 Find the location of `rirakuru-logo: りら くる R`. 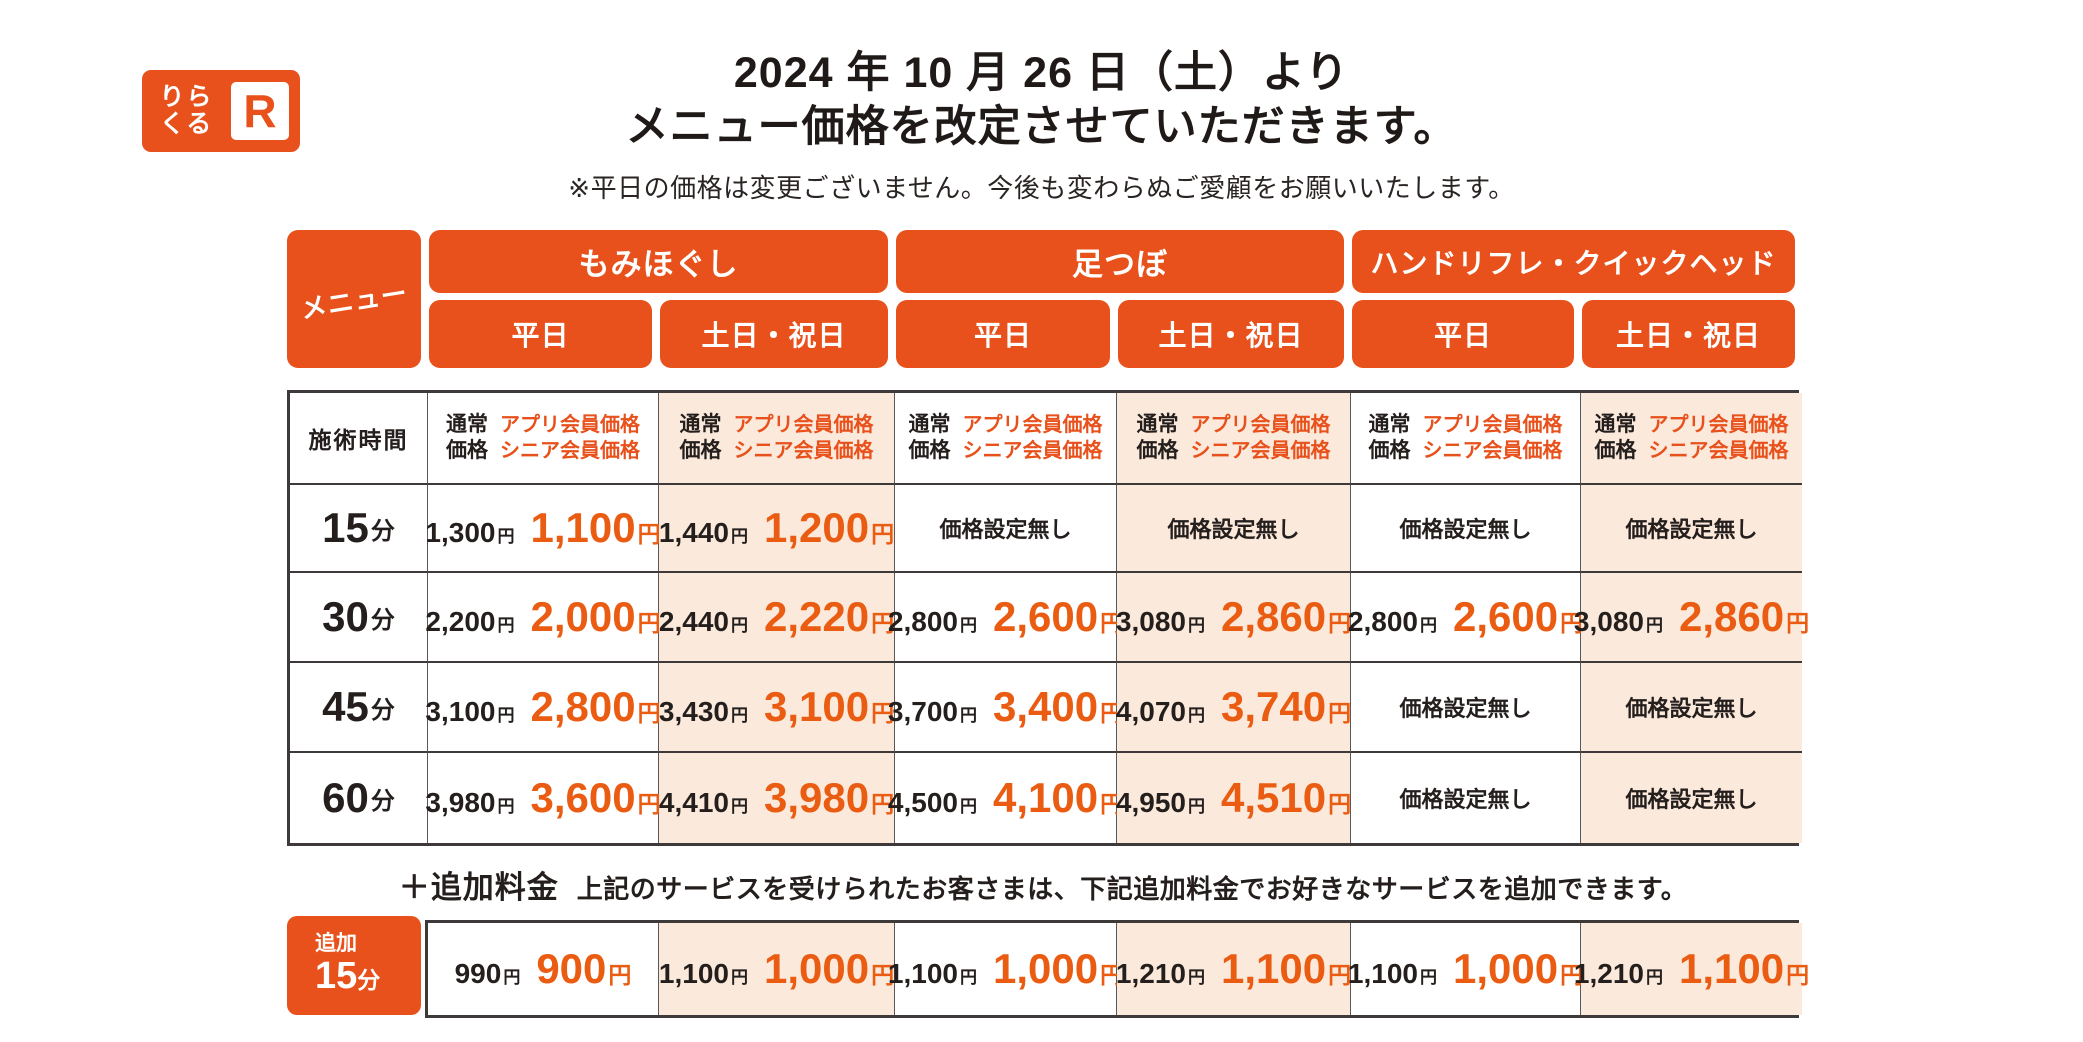

rirakuru-logo: りら くる R is located at coordinates (221, 111).